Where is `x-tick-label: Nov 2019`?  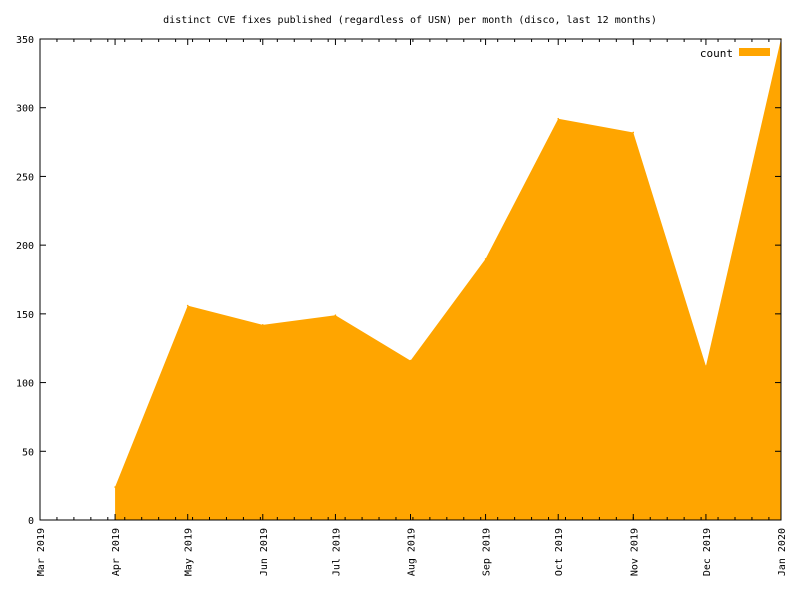
x-tick-label: Nov 2019 is located at coordinates (634, 552).